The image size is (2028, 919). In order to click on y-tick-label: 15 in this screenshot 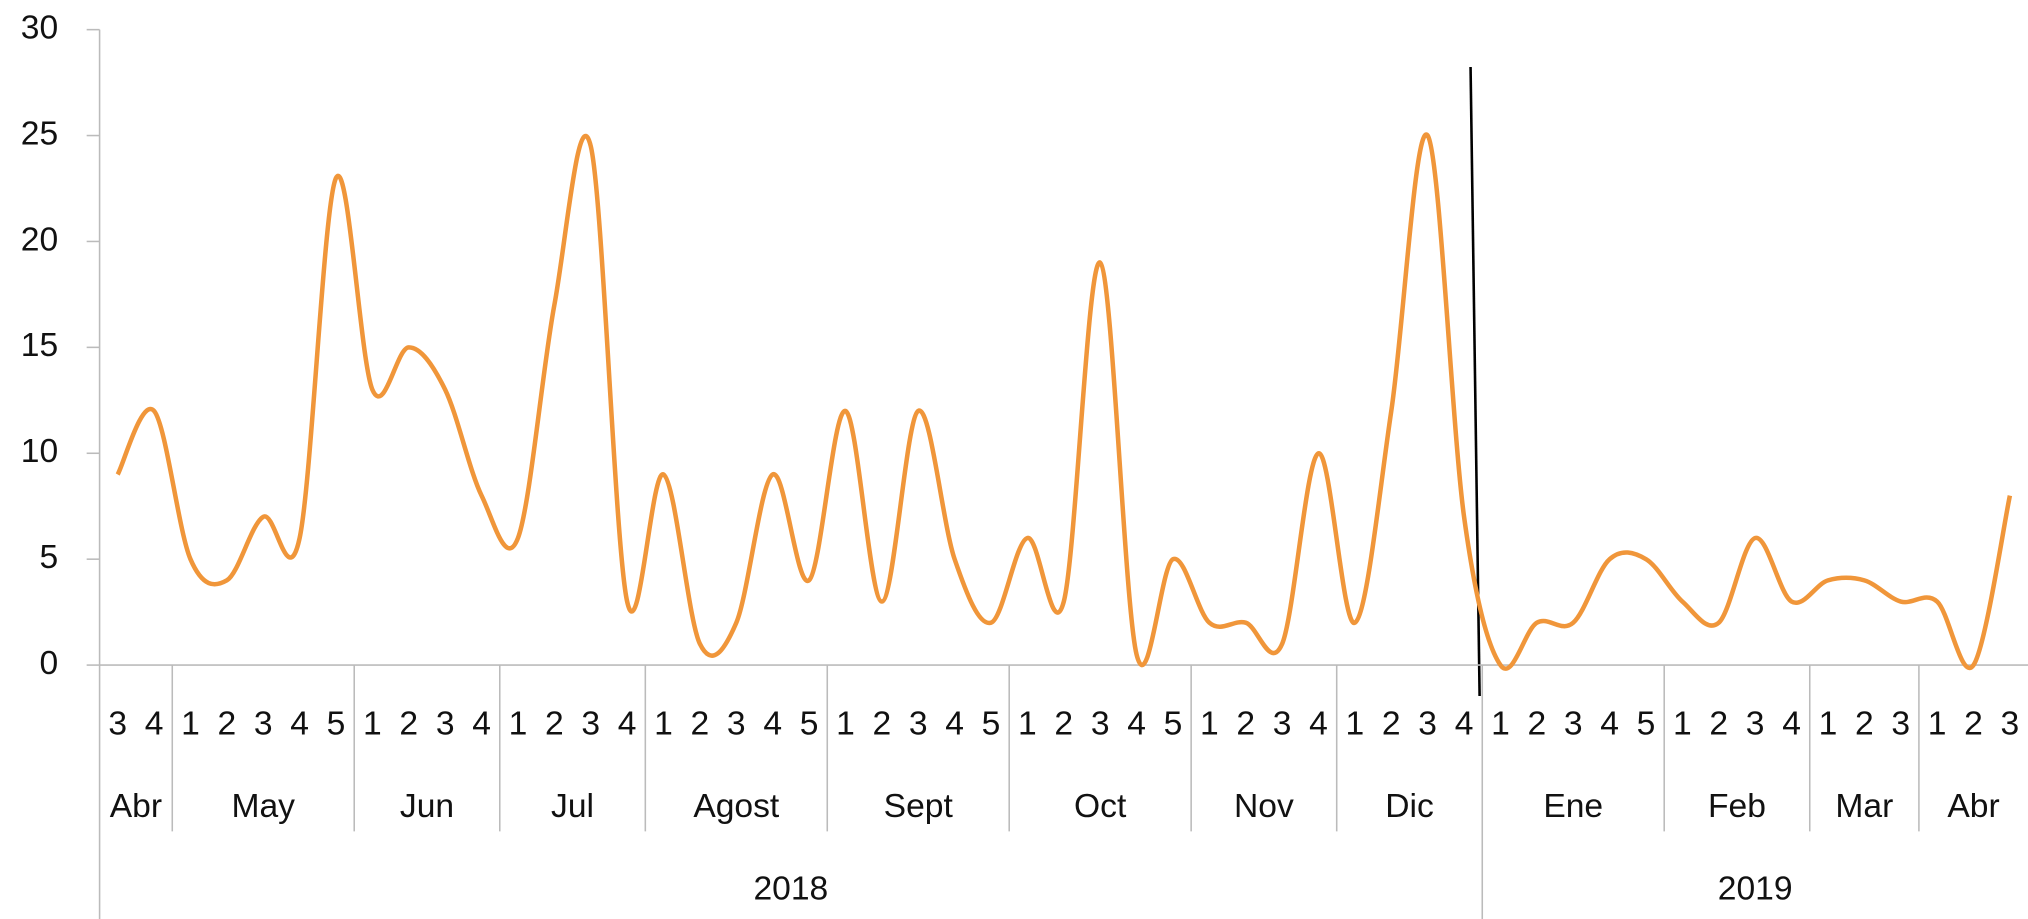, I will do `click(39, 345)`.